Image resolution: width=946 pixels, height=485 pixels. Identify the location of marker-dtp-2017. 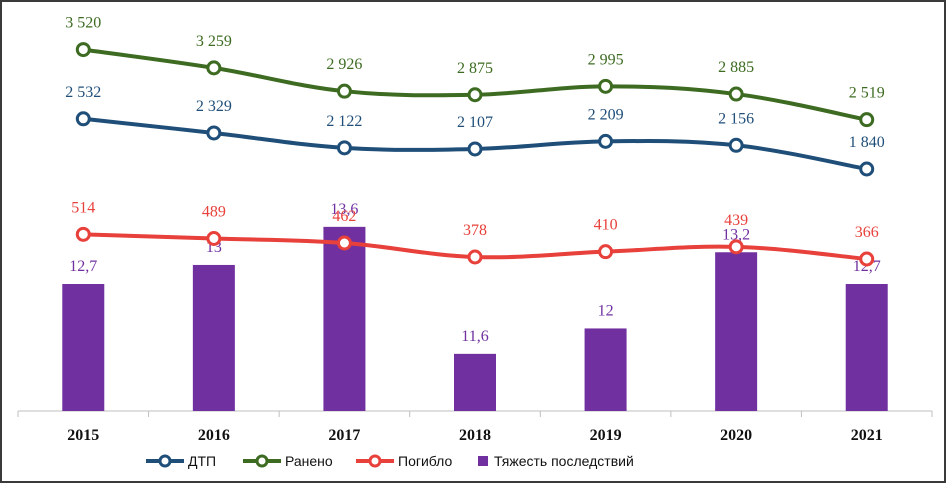
(344, 148).